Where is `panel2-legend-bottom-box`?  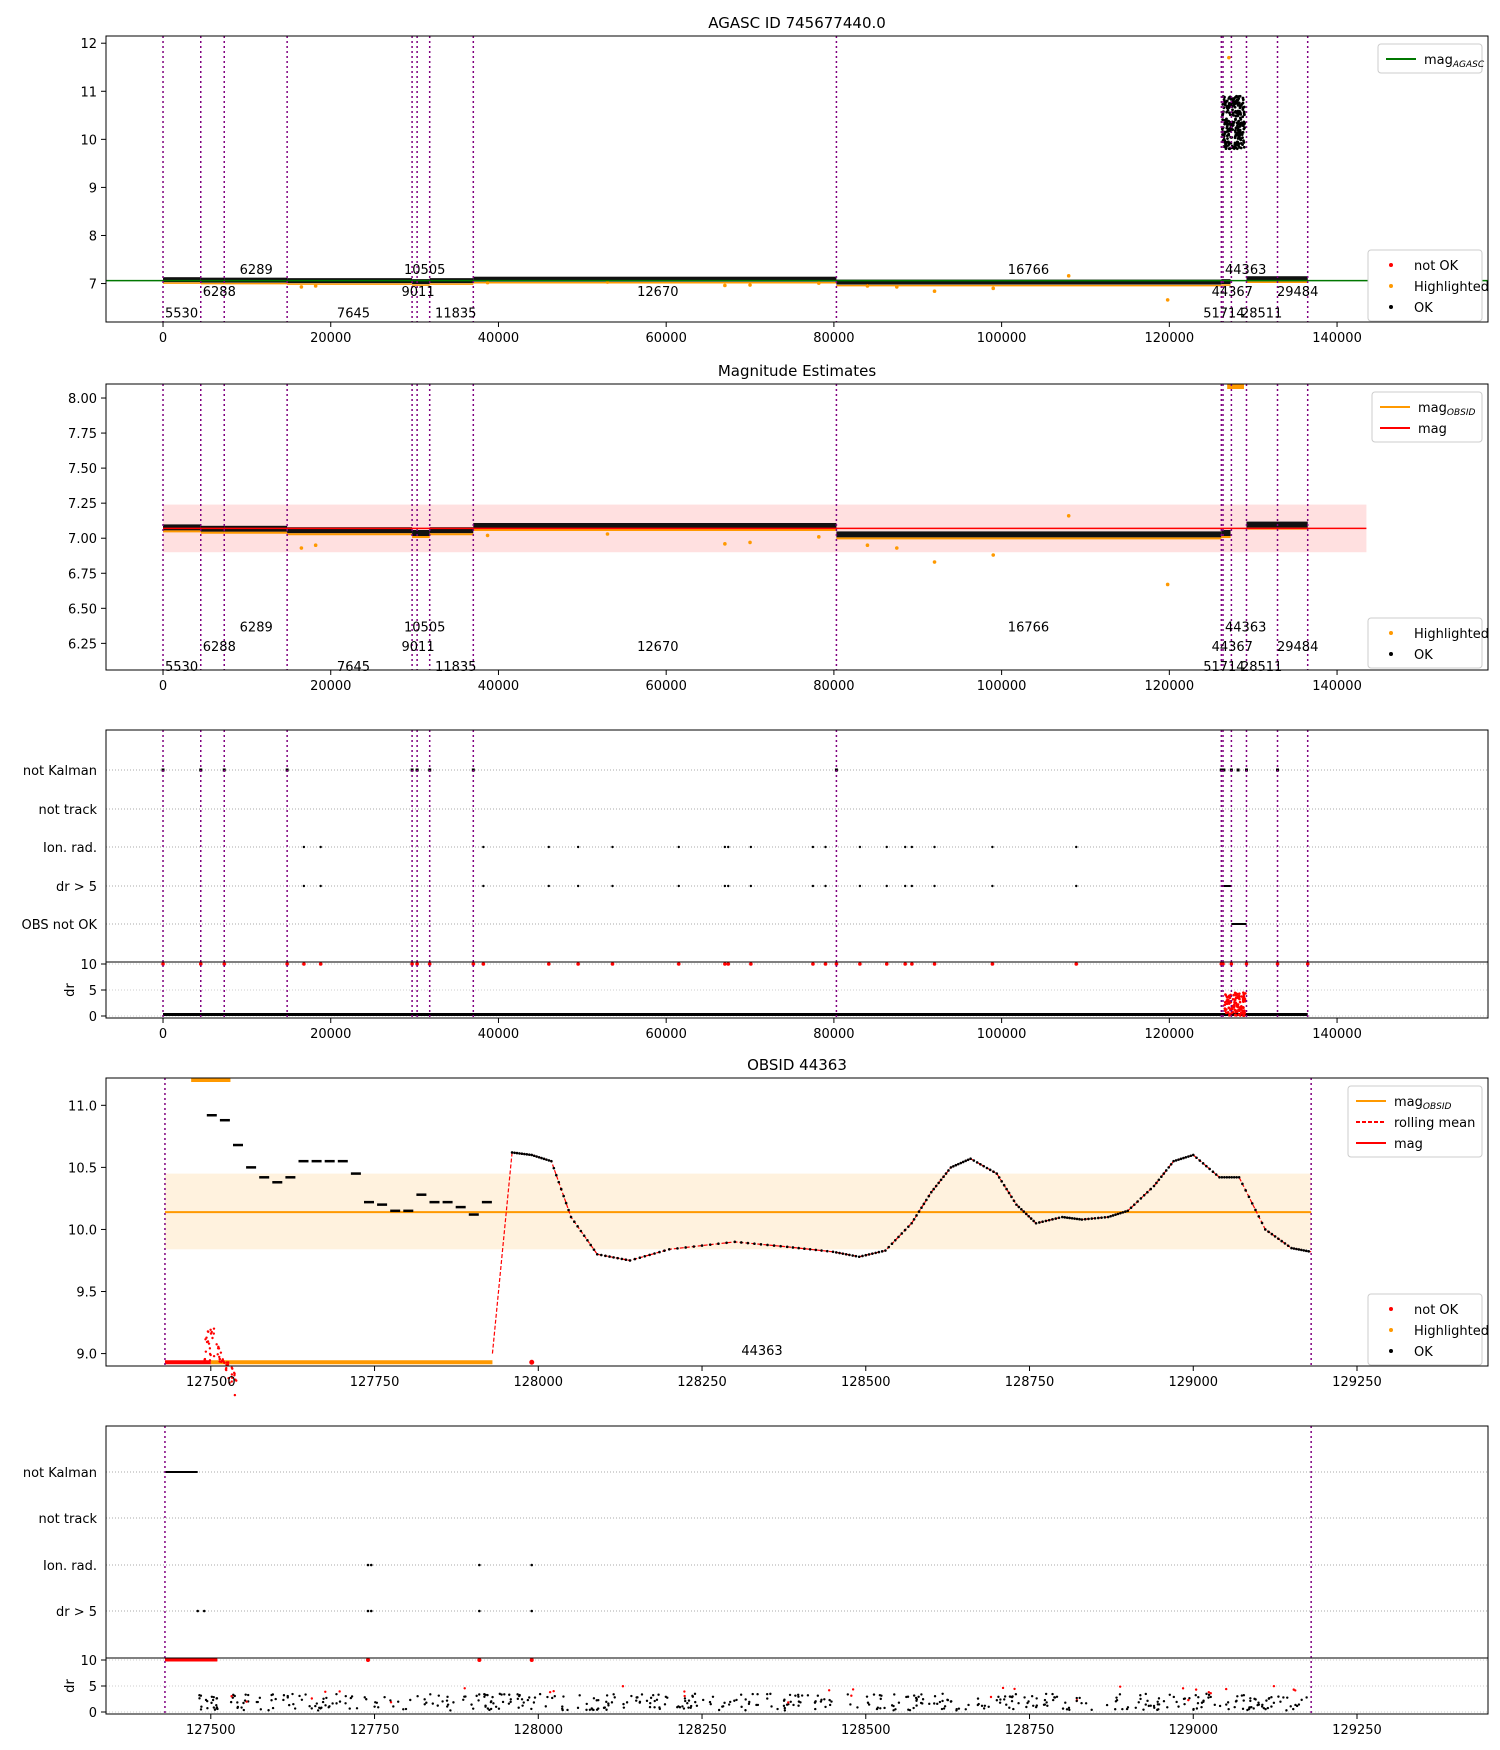
panel2-legend-bottom-box is located at coordinates (1425, 643).